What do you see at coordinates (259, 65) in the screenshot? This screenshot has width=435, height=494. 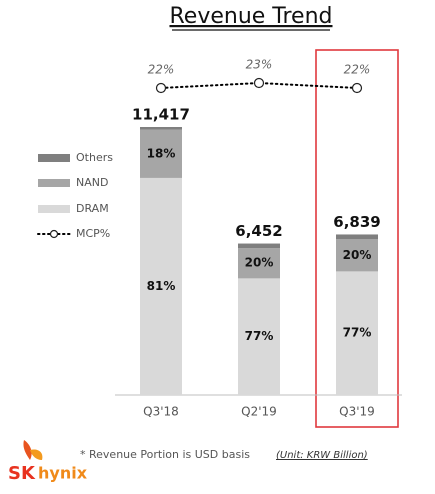 I see `mcp-label: 23%` at bounding box center [259, 65].